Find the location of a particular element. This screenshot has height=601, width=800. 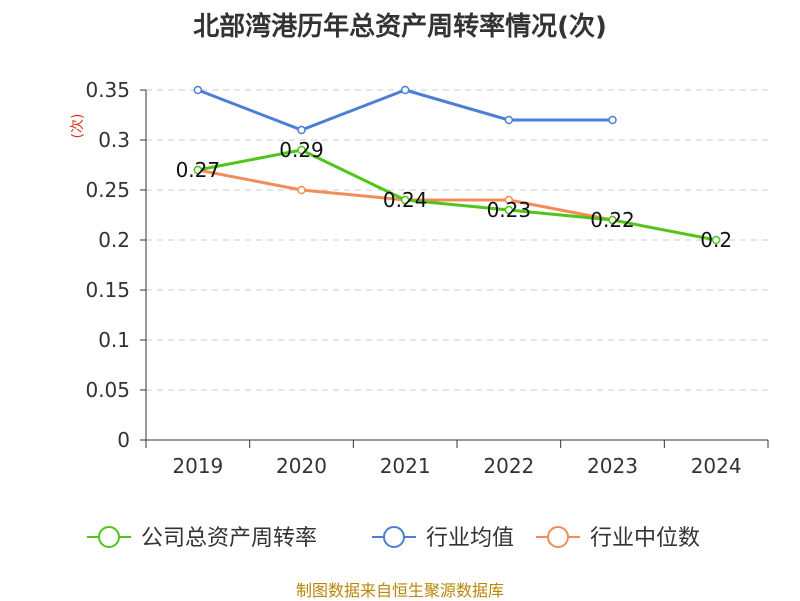

legend-label: 行业中位数 is located at coordinates (645, 538).